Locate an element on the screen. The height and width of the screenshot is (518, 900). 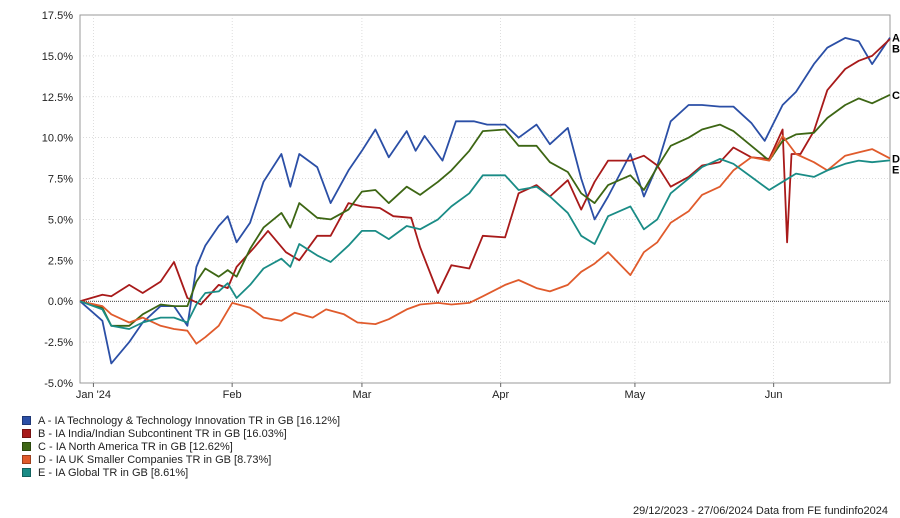
end-label-a: A is located at coordinates (896, 39).